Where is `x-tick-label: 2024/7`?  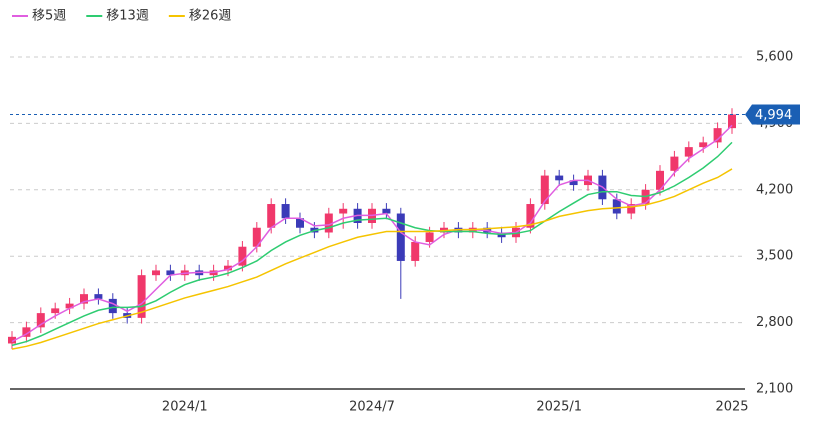 x-tick-label: 2024/7 is located at coordinates (372, 407).